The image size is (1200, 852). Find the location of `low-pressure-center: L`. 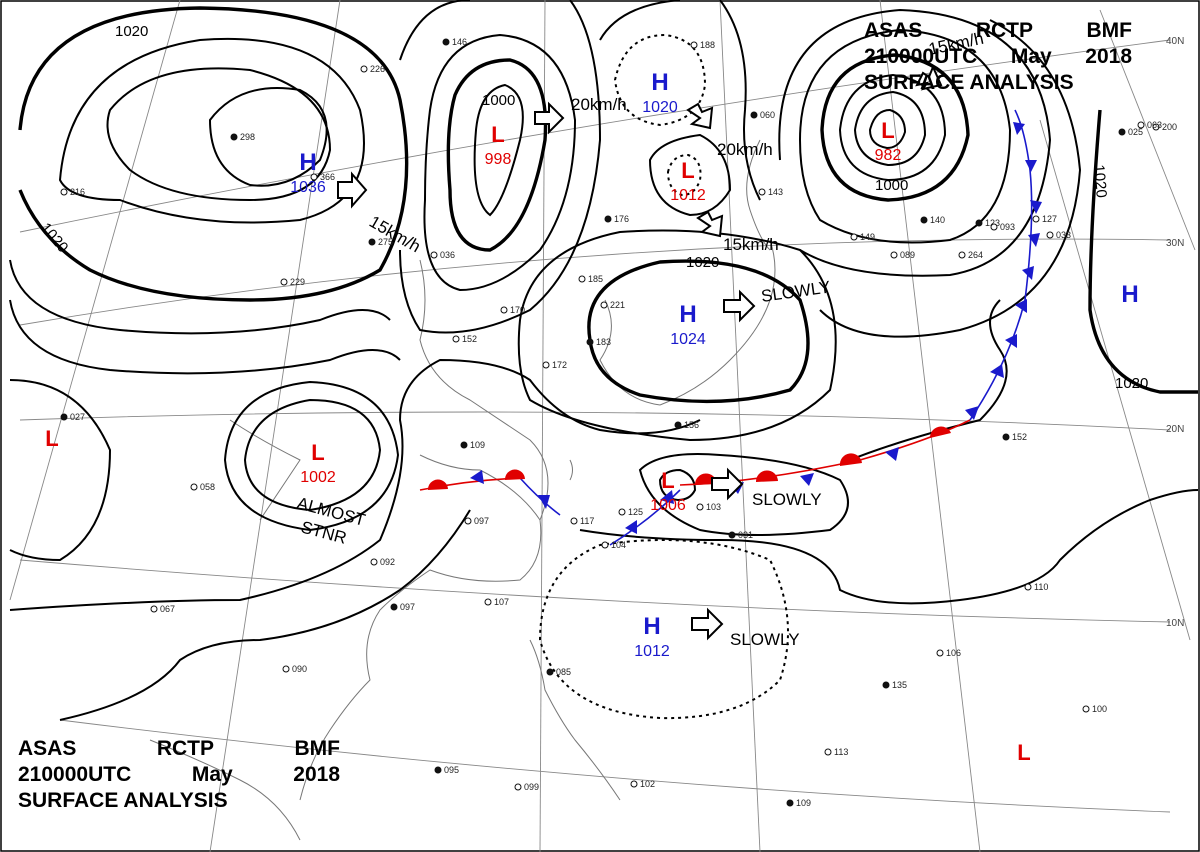

low-pressure-center: L is located at coordinates (51, 438).